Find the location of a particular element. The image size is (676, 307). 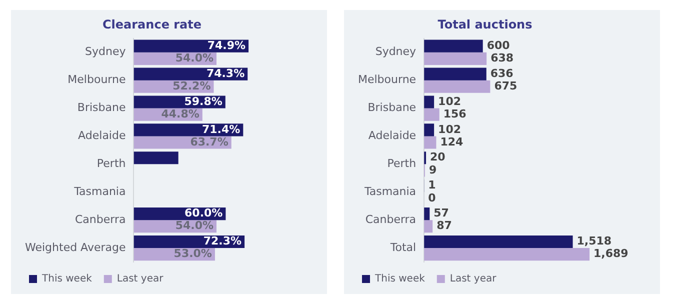

data-label: 71.4% is located at coordinates (221, 129).